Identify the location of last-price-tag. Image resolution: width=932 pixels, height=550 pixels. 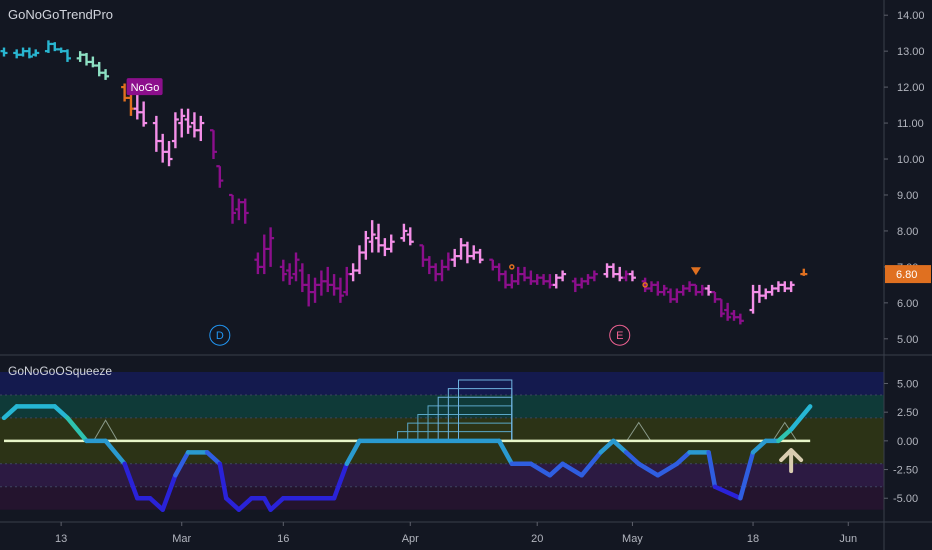
(908, 274).